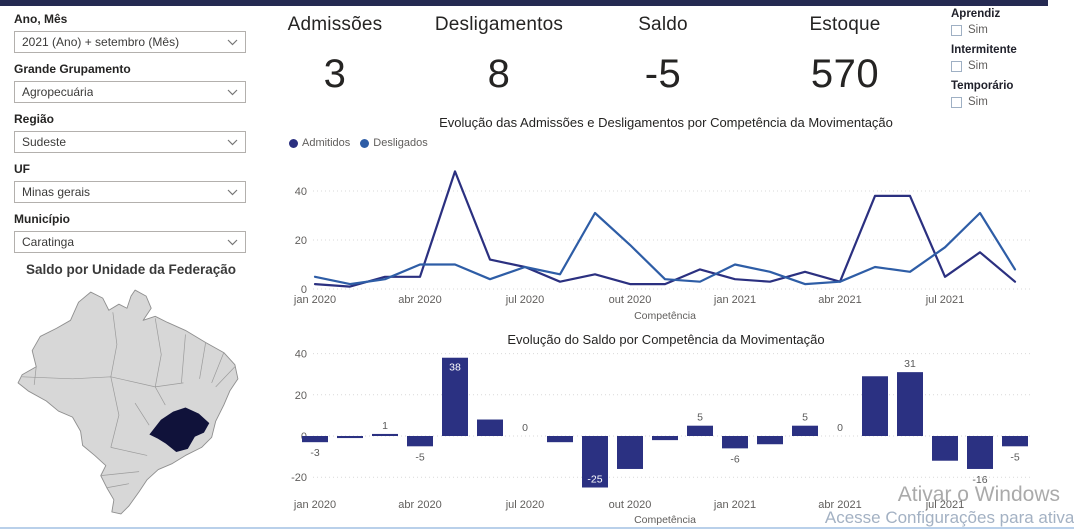 Image resolution: width=1074 pixels, height=532 pixels. I want to click on legend-name: Admitidos, so click(326, 143).